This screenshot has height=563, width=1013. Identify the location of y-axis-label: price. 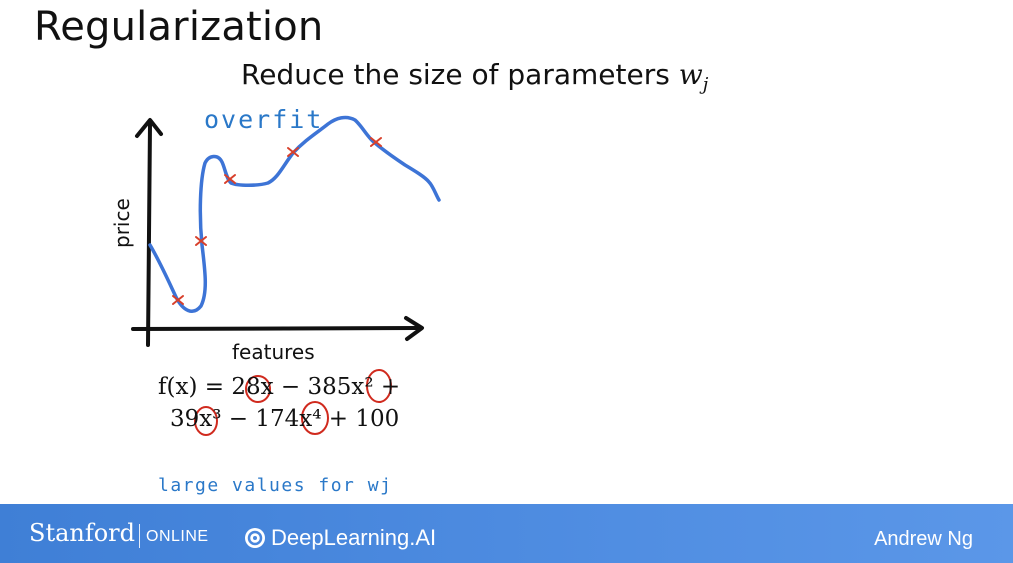
(122, 223).